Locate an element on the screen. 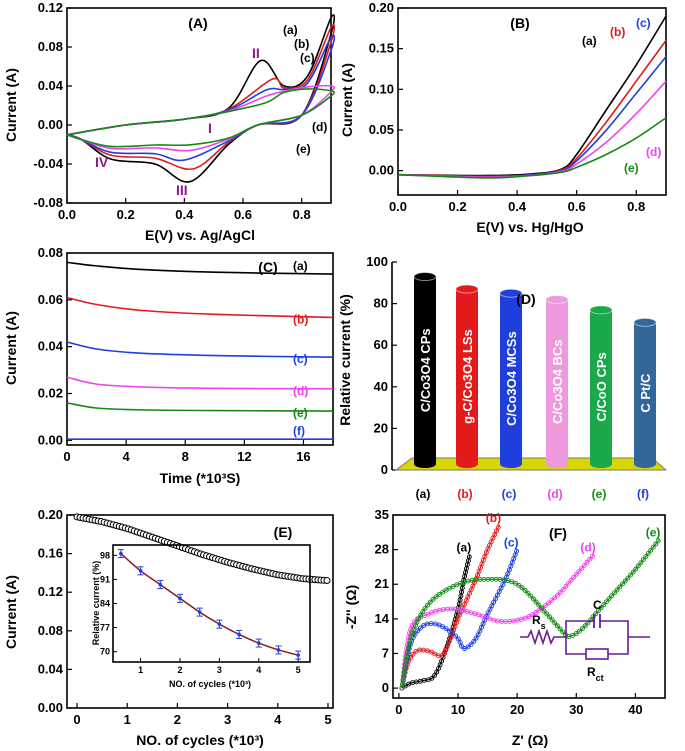  panel-a-xtick-label-2: 0.4 is located at coordinates (184, 214).